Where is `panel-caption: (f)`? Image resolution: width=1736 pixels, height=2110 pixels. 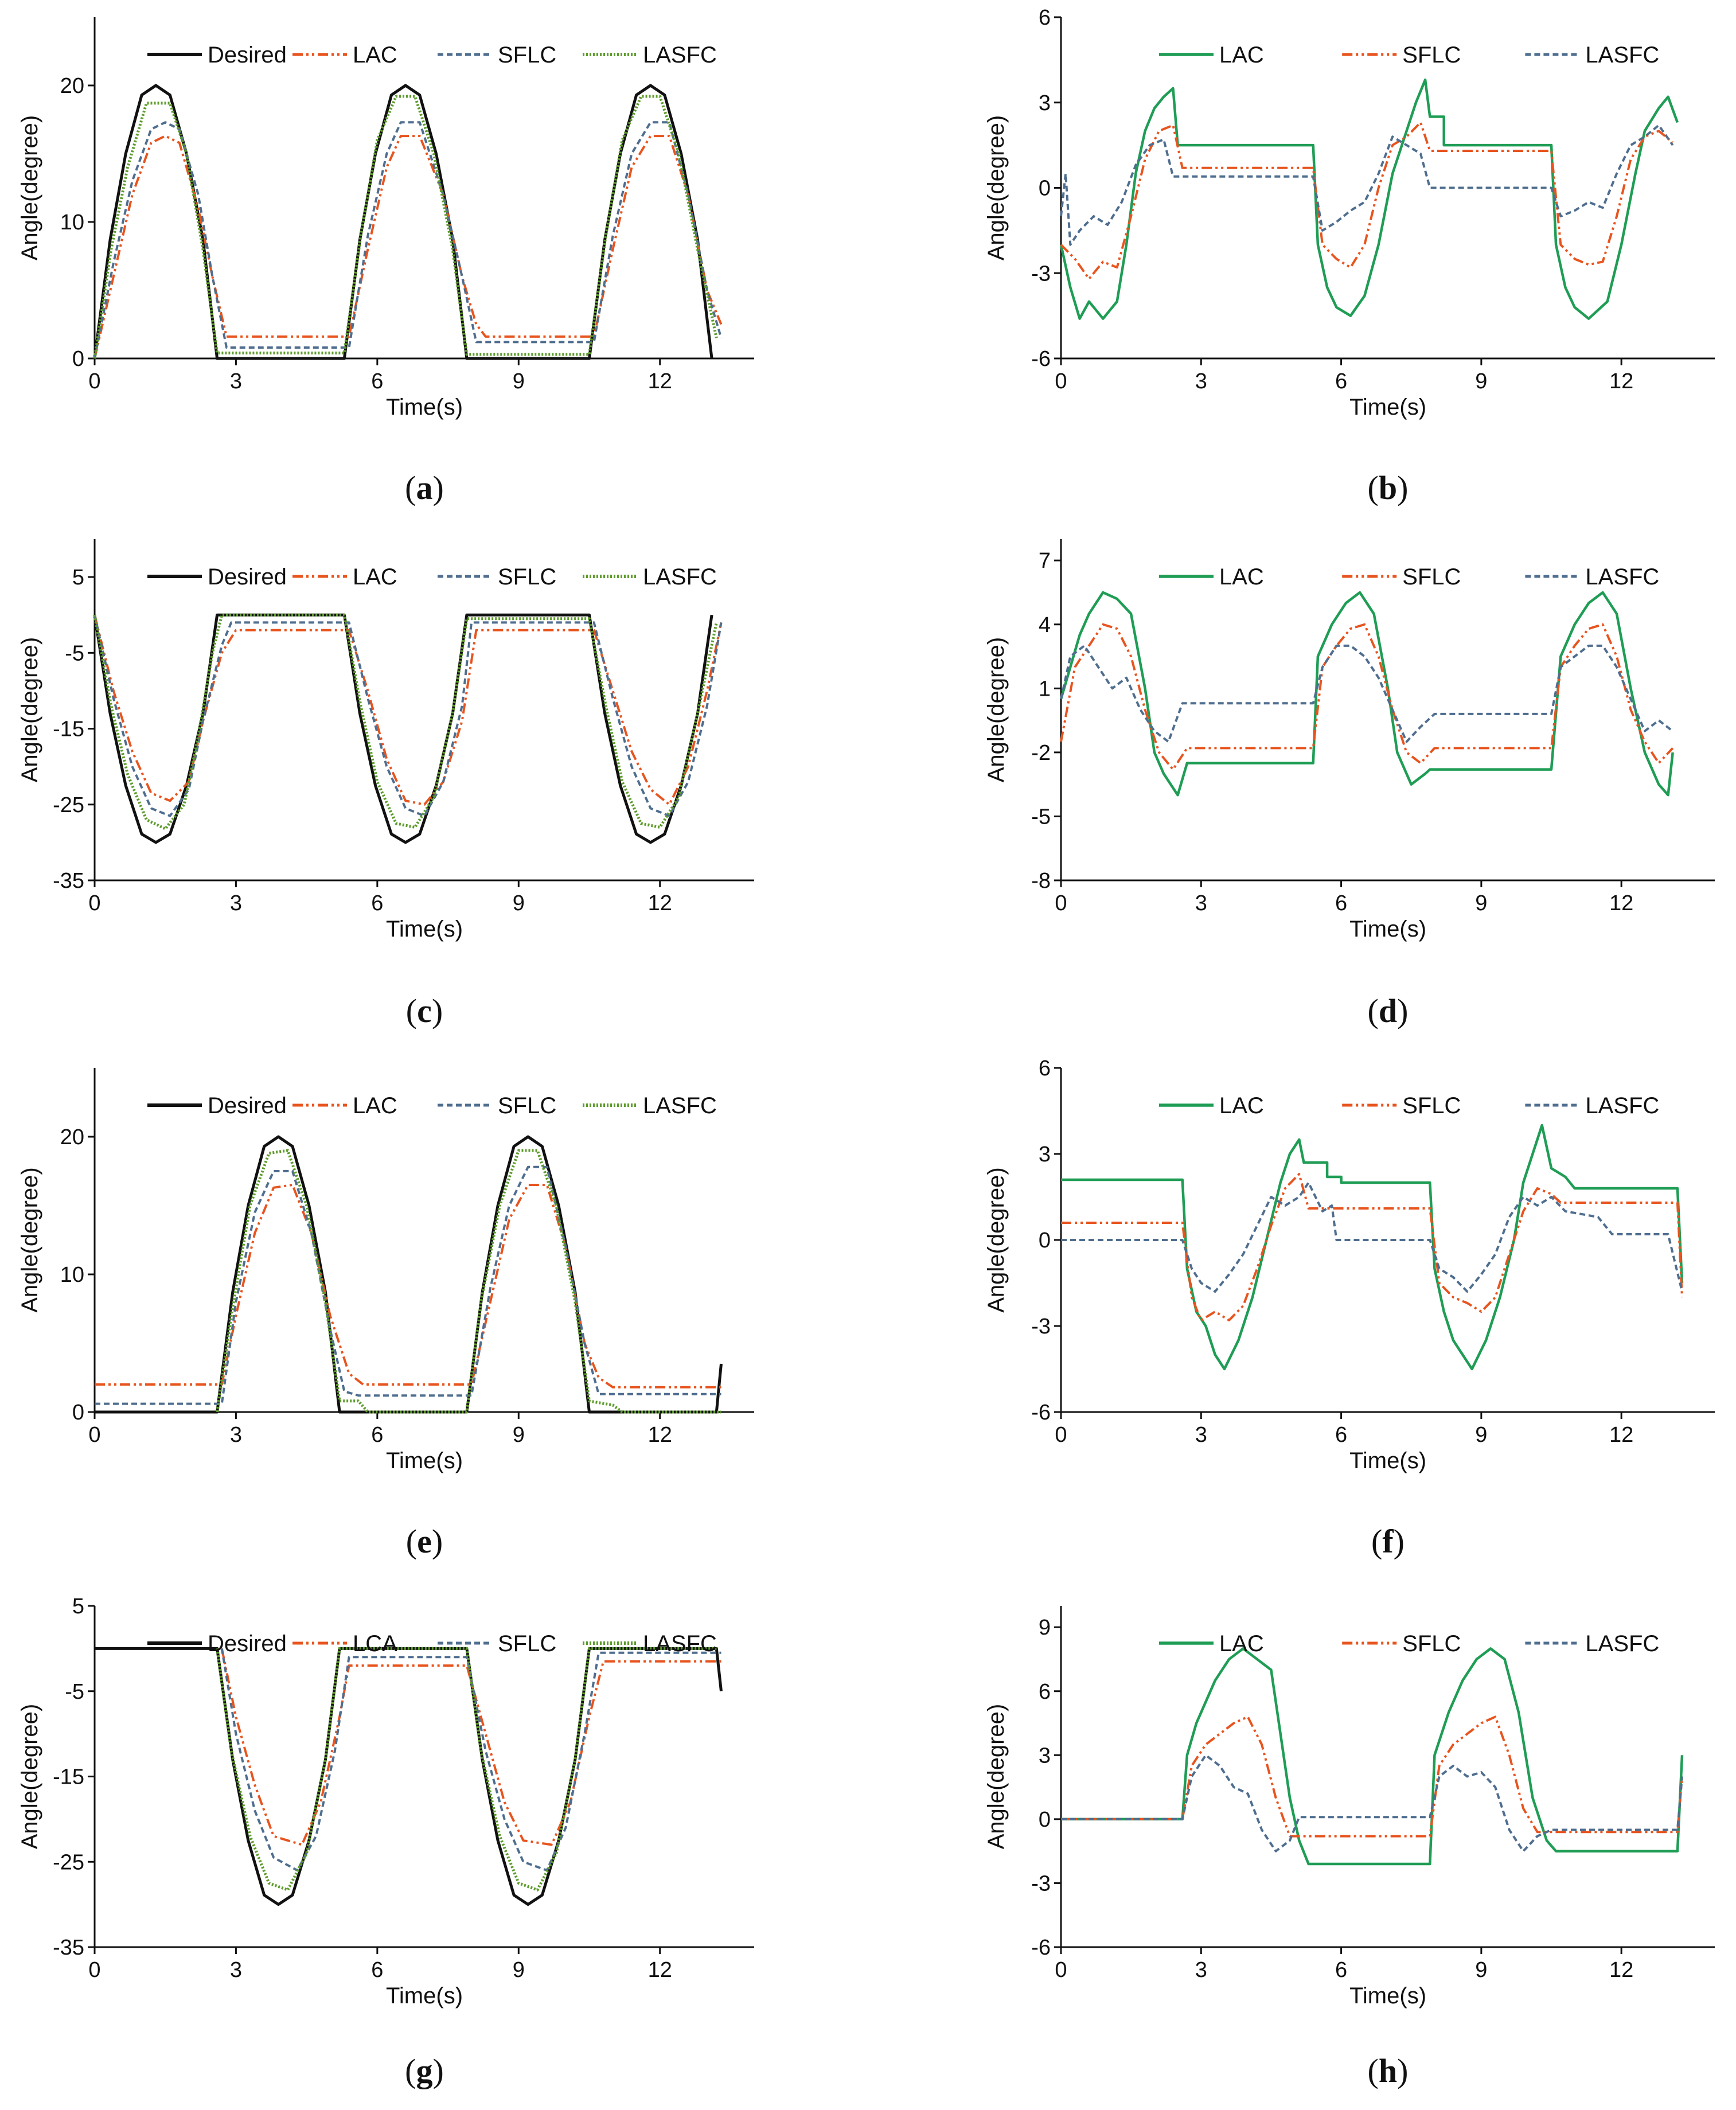
panel-caption: (f) is located at coordinates (1388, 1541).